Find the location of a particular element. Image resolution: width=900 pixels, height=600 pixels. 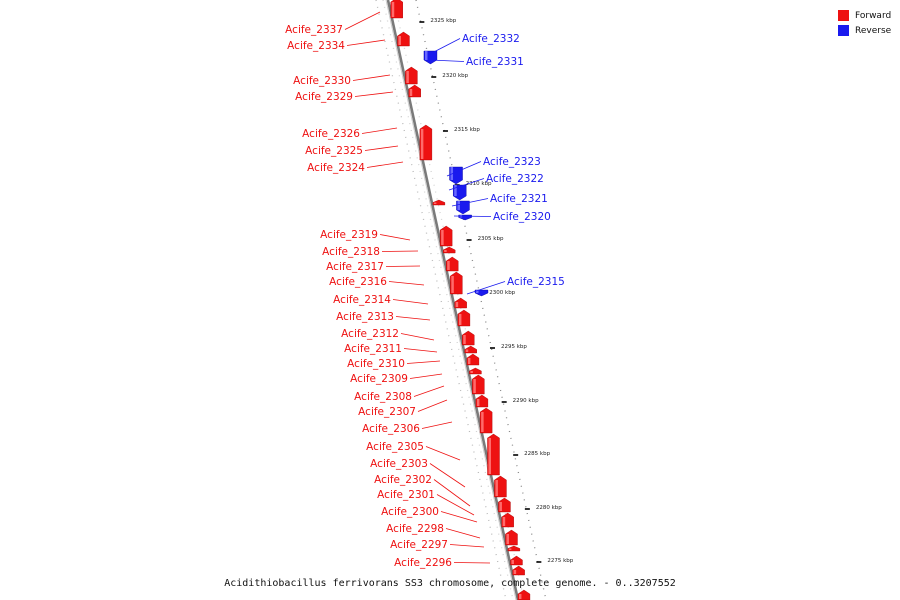

gene-label: Acife_2315 is located at coordinates (515, 285).